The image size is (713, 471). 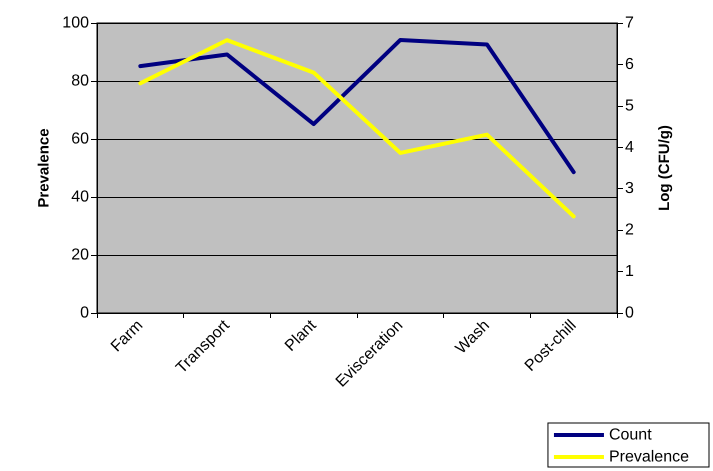 What do you see at coordinates (85, 313) in the screenshot?
I see `y-tick-label: 0` at bounding box center [85, 313].